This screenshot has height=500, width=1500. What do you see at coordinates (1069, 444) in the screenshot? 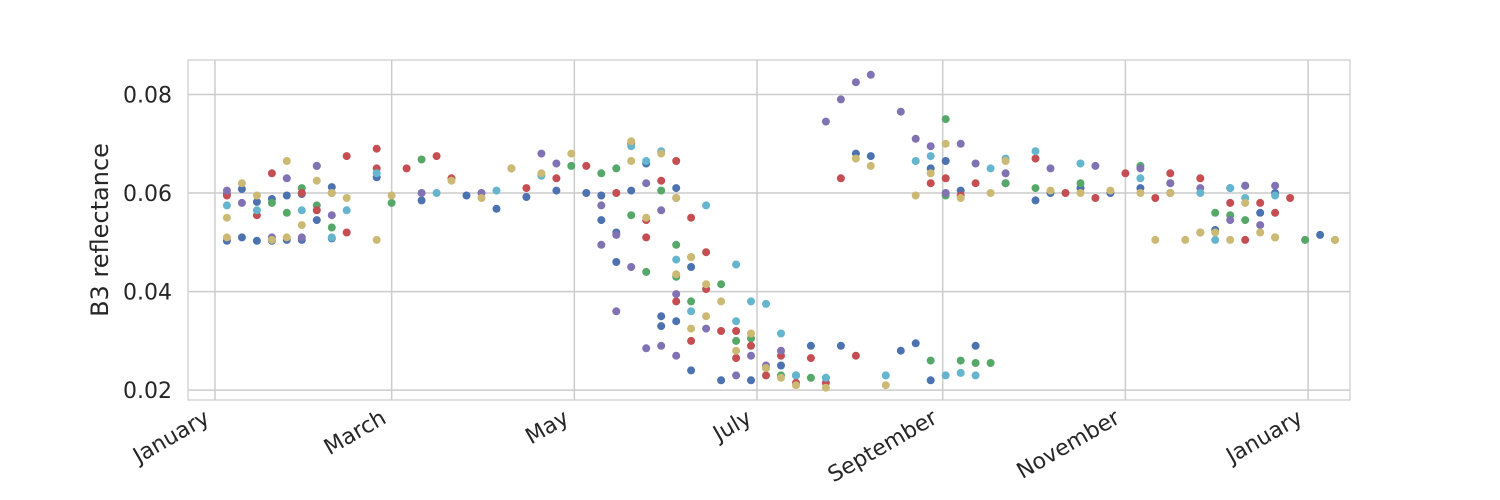
I see `x-tick-label: November` at bounding box center [1069, 444].